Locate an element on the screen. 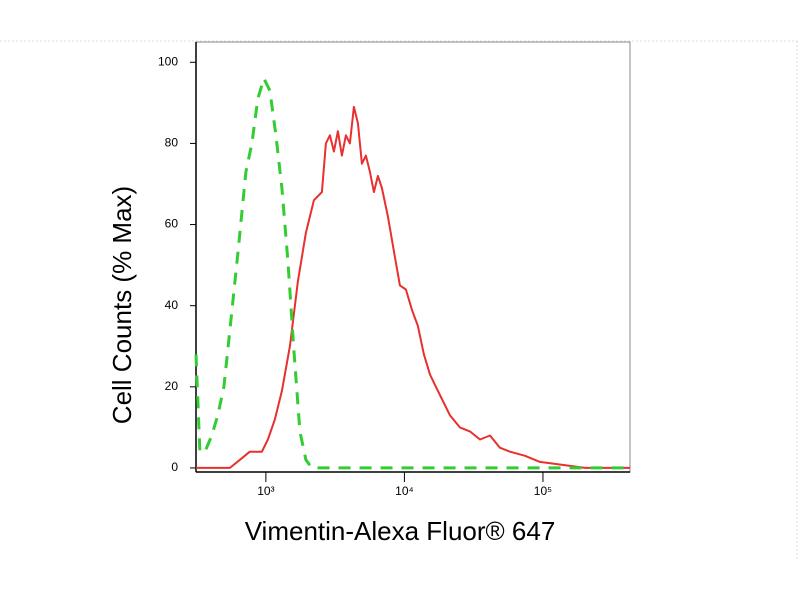 The image size is (800, 600). y-tick-label: 40 is located at coordinates (172, 305).